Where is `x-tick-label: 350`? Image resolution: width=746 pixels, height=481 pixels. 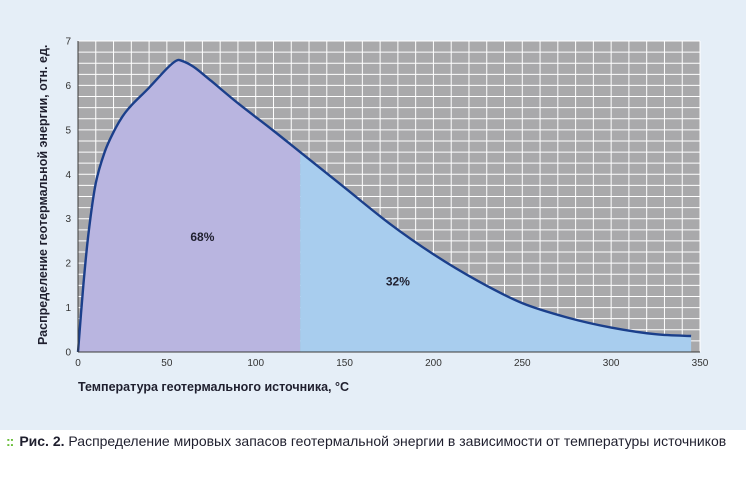
x-tick-label: 350 is located at coordinates (700, 363).